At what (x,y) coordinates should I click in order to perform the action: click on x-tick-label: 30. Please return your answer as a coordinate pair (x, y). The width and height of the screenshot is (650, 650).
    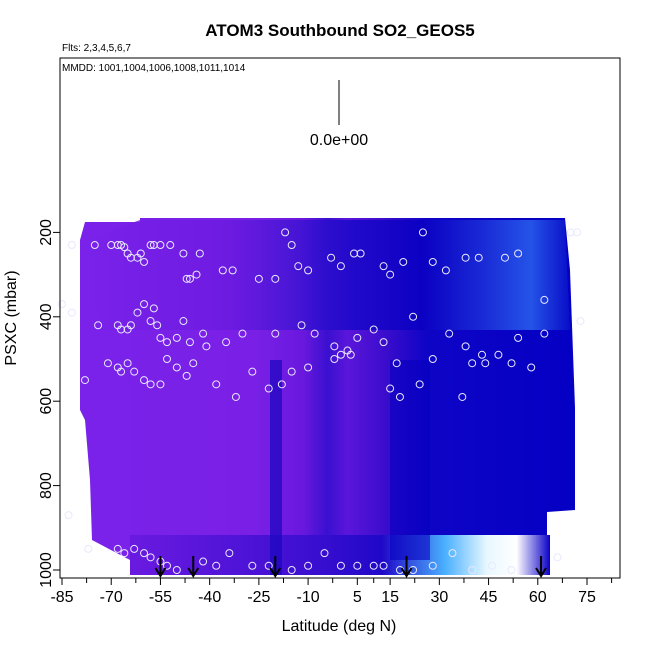
    Looking at the image, I should click on (439, 597).